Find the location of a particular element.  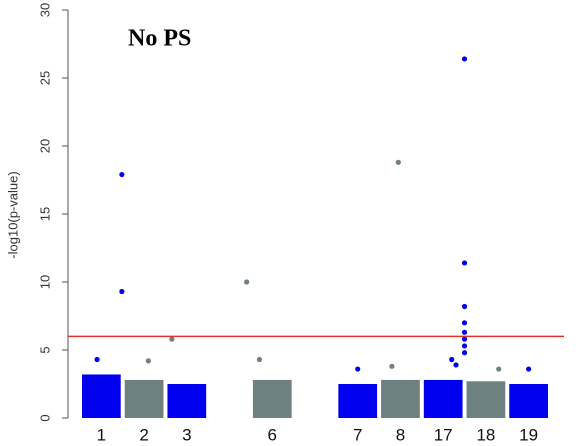

y-tick-label: 20 is located at coordinates (44, 146).